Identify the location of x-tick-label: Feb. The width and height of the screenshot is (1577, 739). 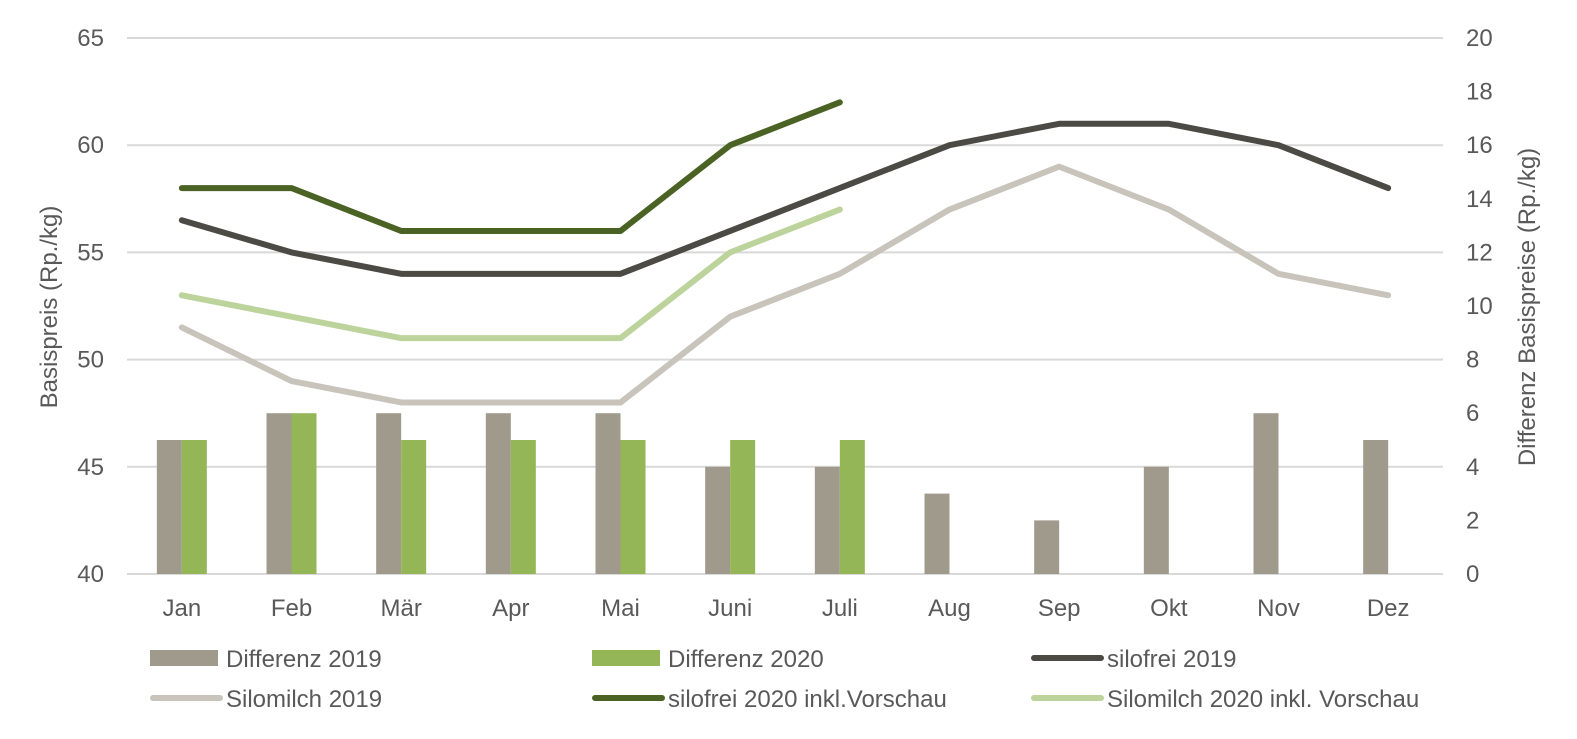
(291, 608).